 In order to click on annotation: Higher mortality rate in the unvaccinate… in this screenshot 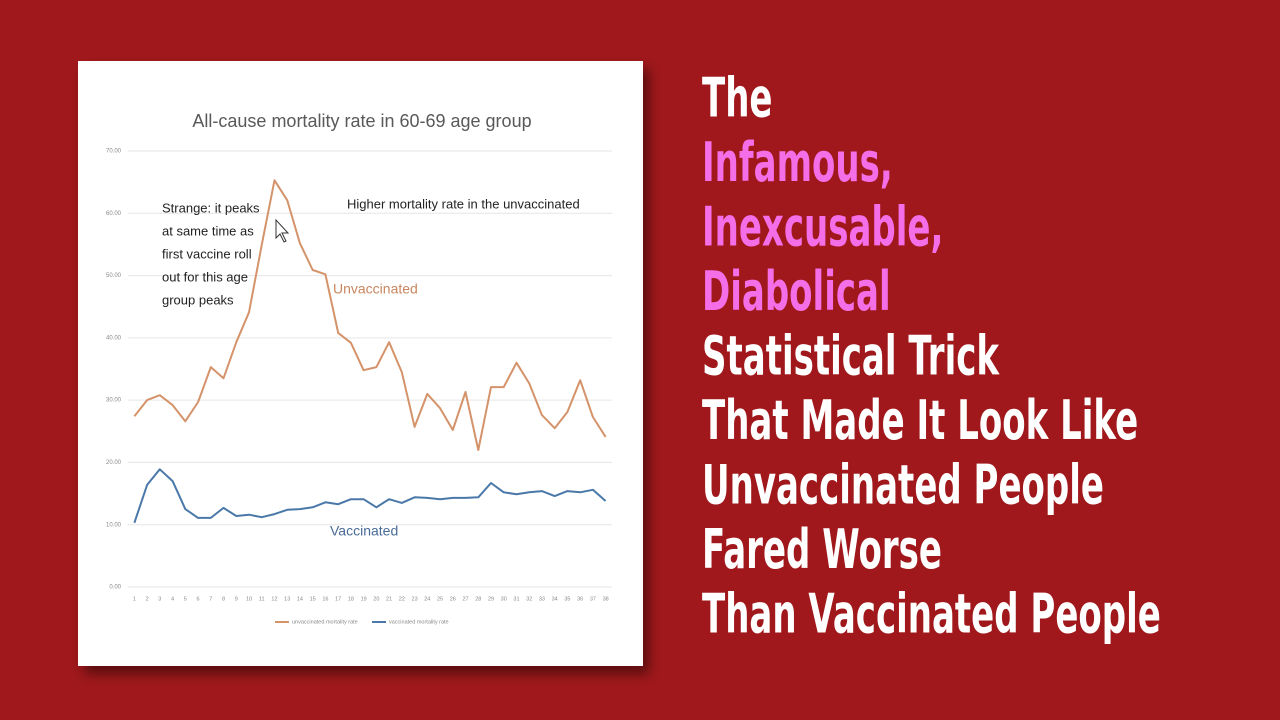, I will do `click(463, 203)`.